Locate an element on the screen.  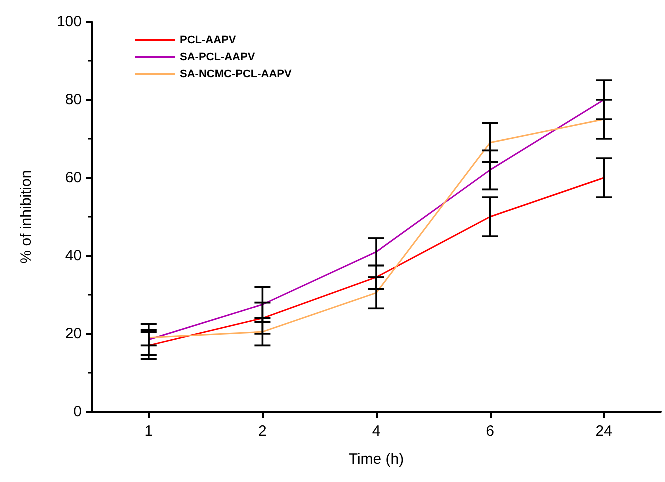
x-tick-label: 1 is located at coordinates (149, 431).